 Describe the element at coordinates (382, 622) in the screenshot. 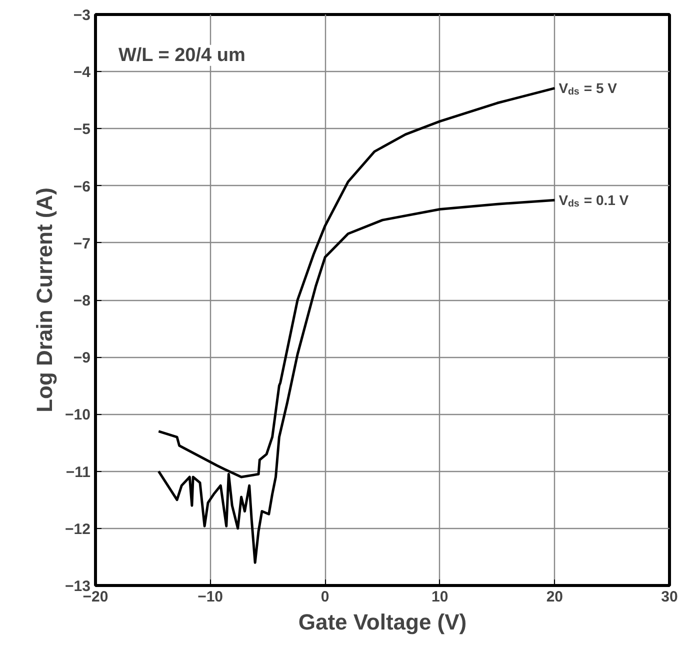

I see `x-axis-title: Gate Voltage (V)` at that location.